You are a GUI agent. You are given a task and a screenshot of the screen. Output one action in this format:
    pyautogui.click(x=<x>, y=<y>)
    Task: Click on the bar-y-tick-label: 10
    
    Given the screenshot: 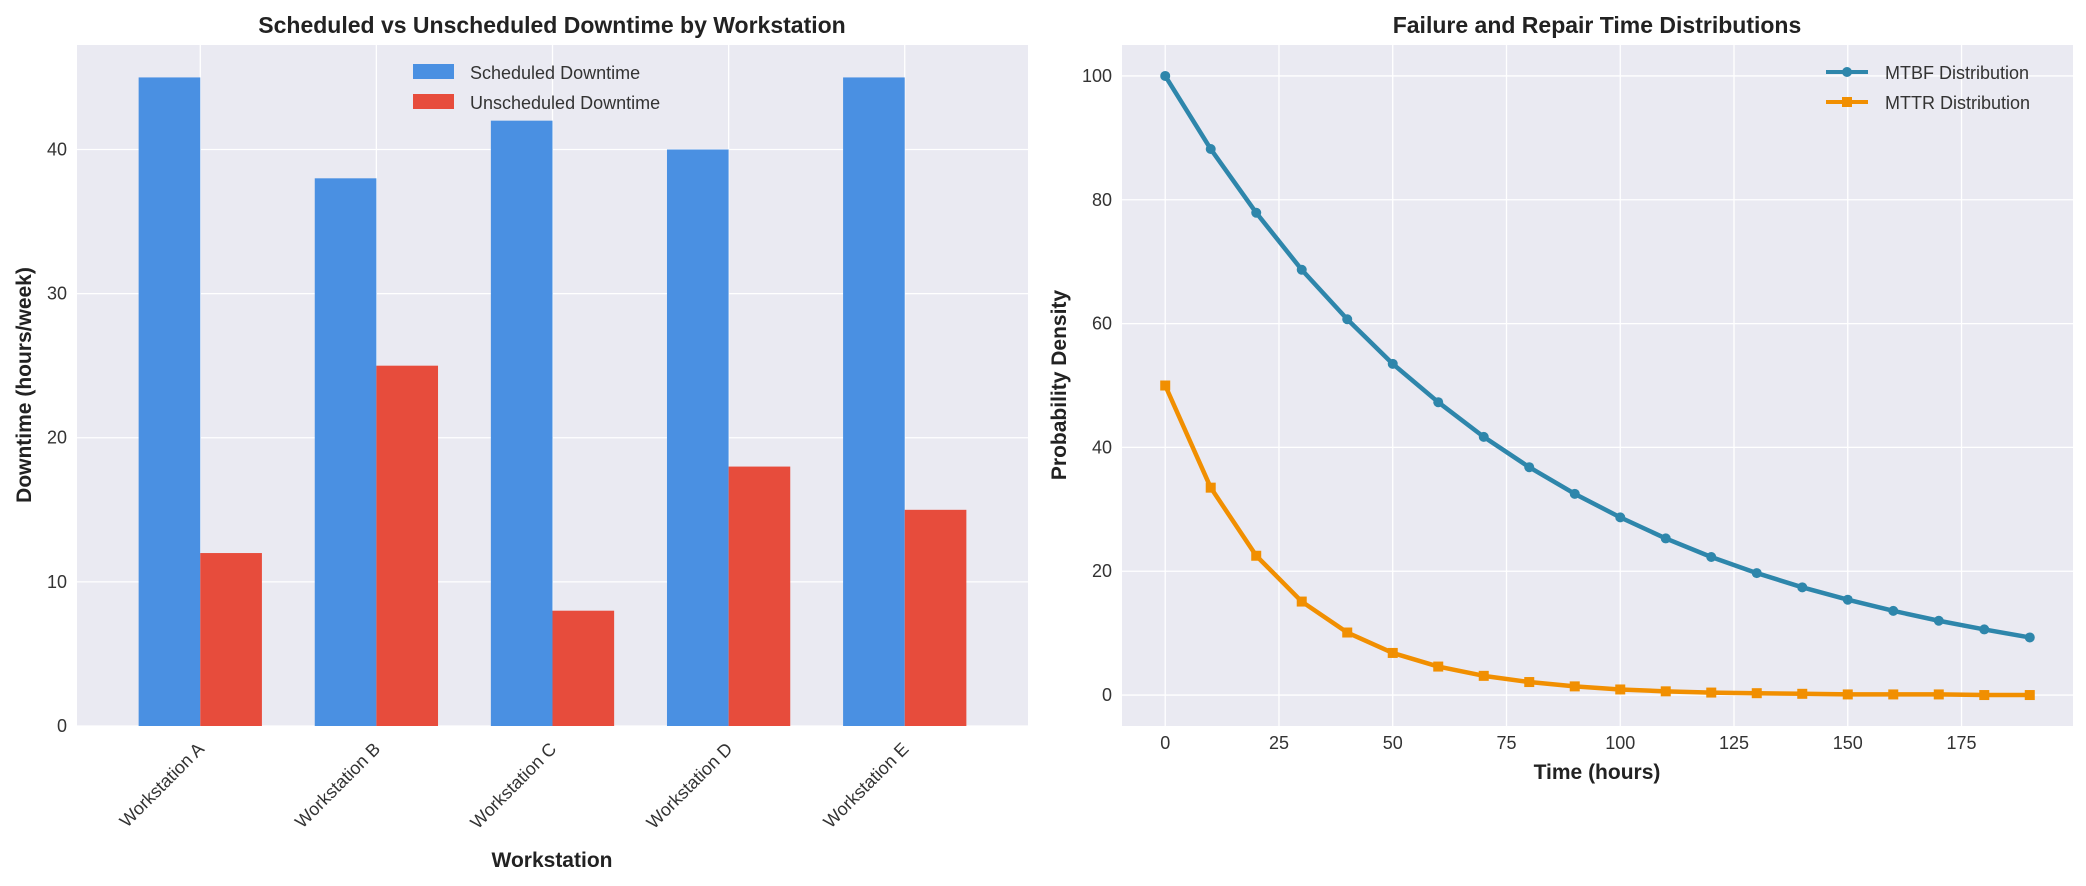 What is the action you would take?
    pyautogui.click(x=57, y=582)
    